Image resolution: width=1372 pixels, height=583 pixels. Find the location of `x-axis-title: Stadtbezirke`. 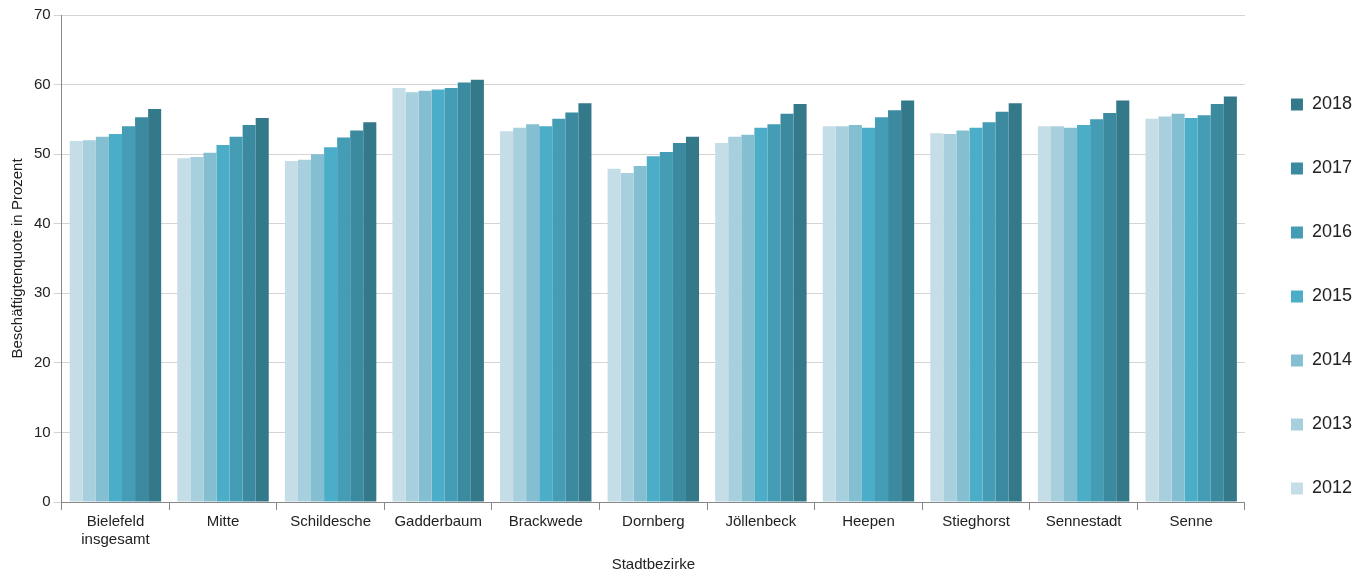

x-axis-title: Stadtbezirke is located at coordinates (653, 564).